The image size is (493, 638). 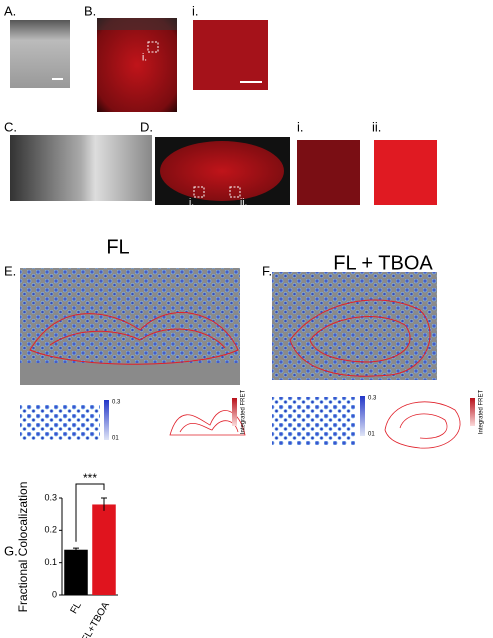 What do you see at coordinates (267, 270) in the screenshot?
I see `panel-label: F.` at bounding box center [267, 270].